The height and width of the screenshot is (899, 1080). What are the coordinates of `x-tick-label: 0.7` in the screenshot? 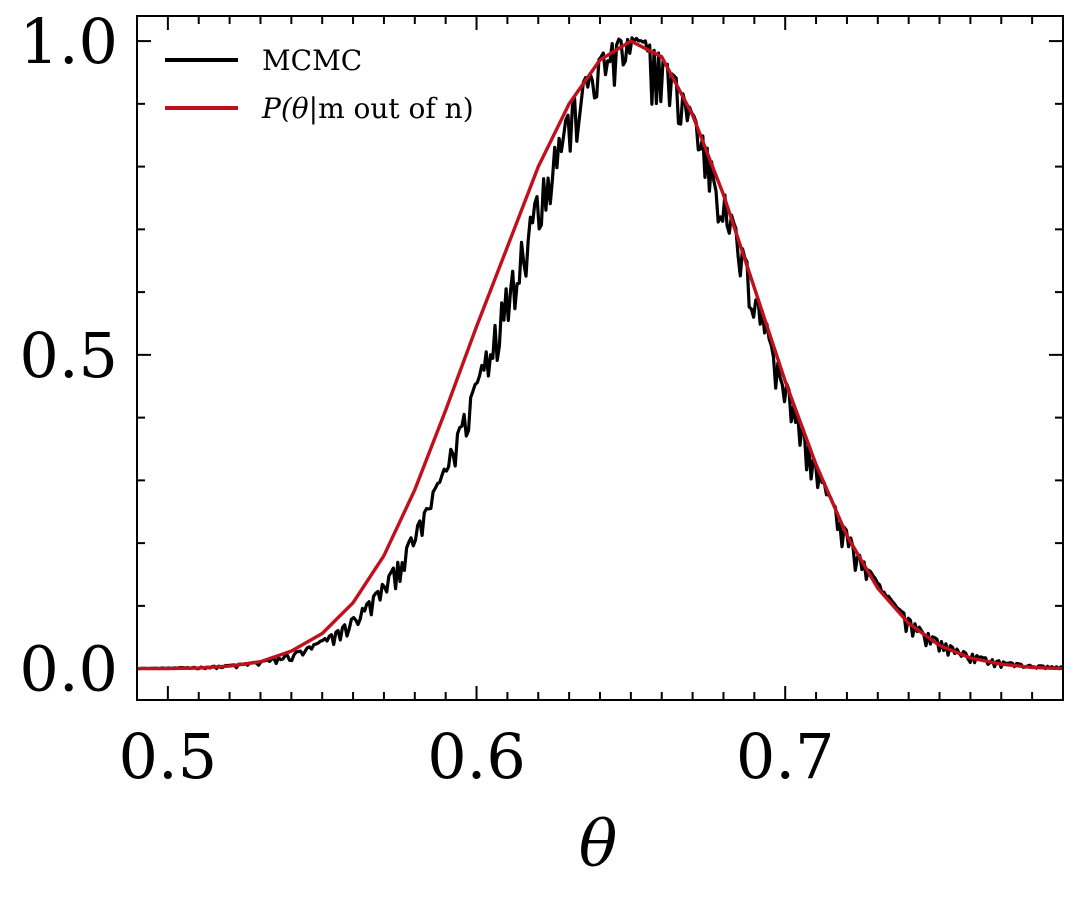 It's located at (785, 756).